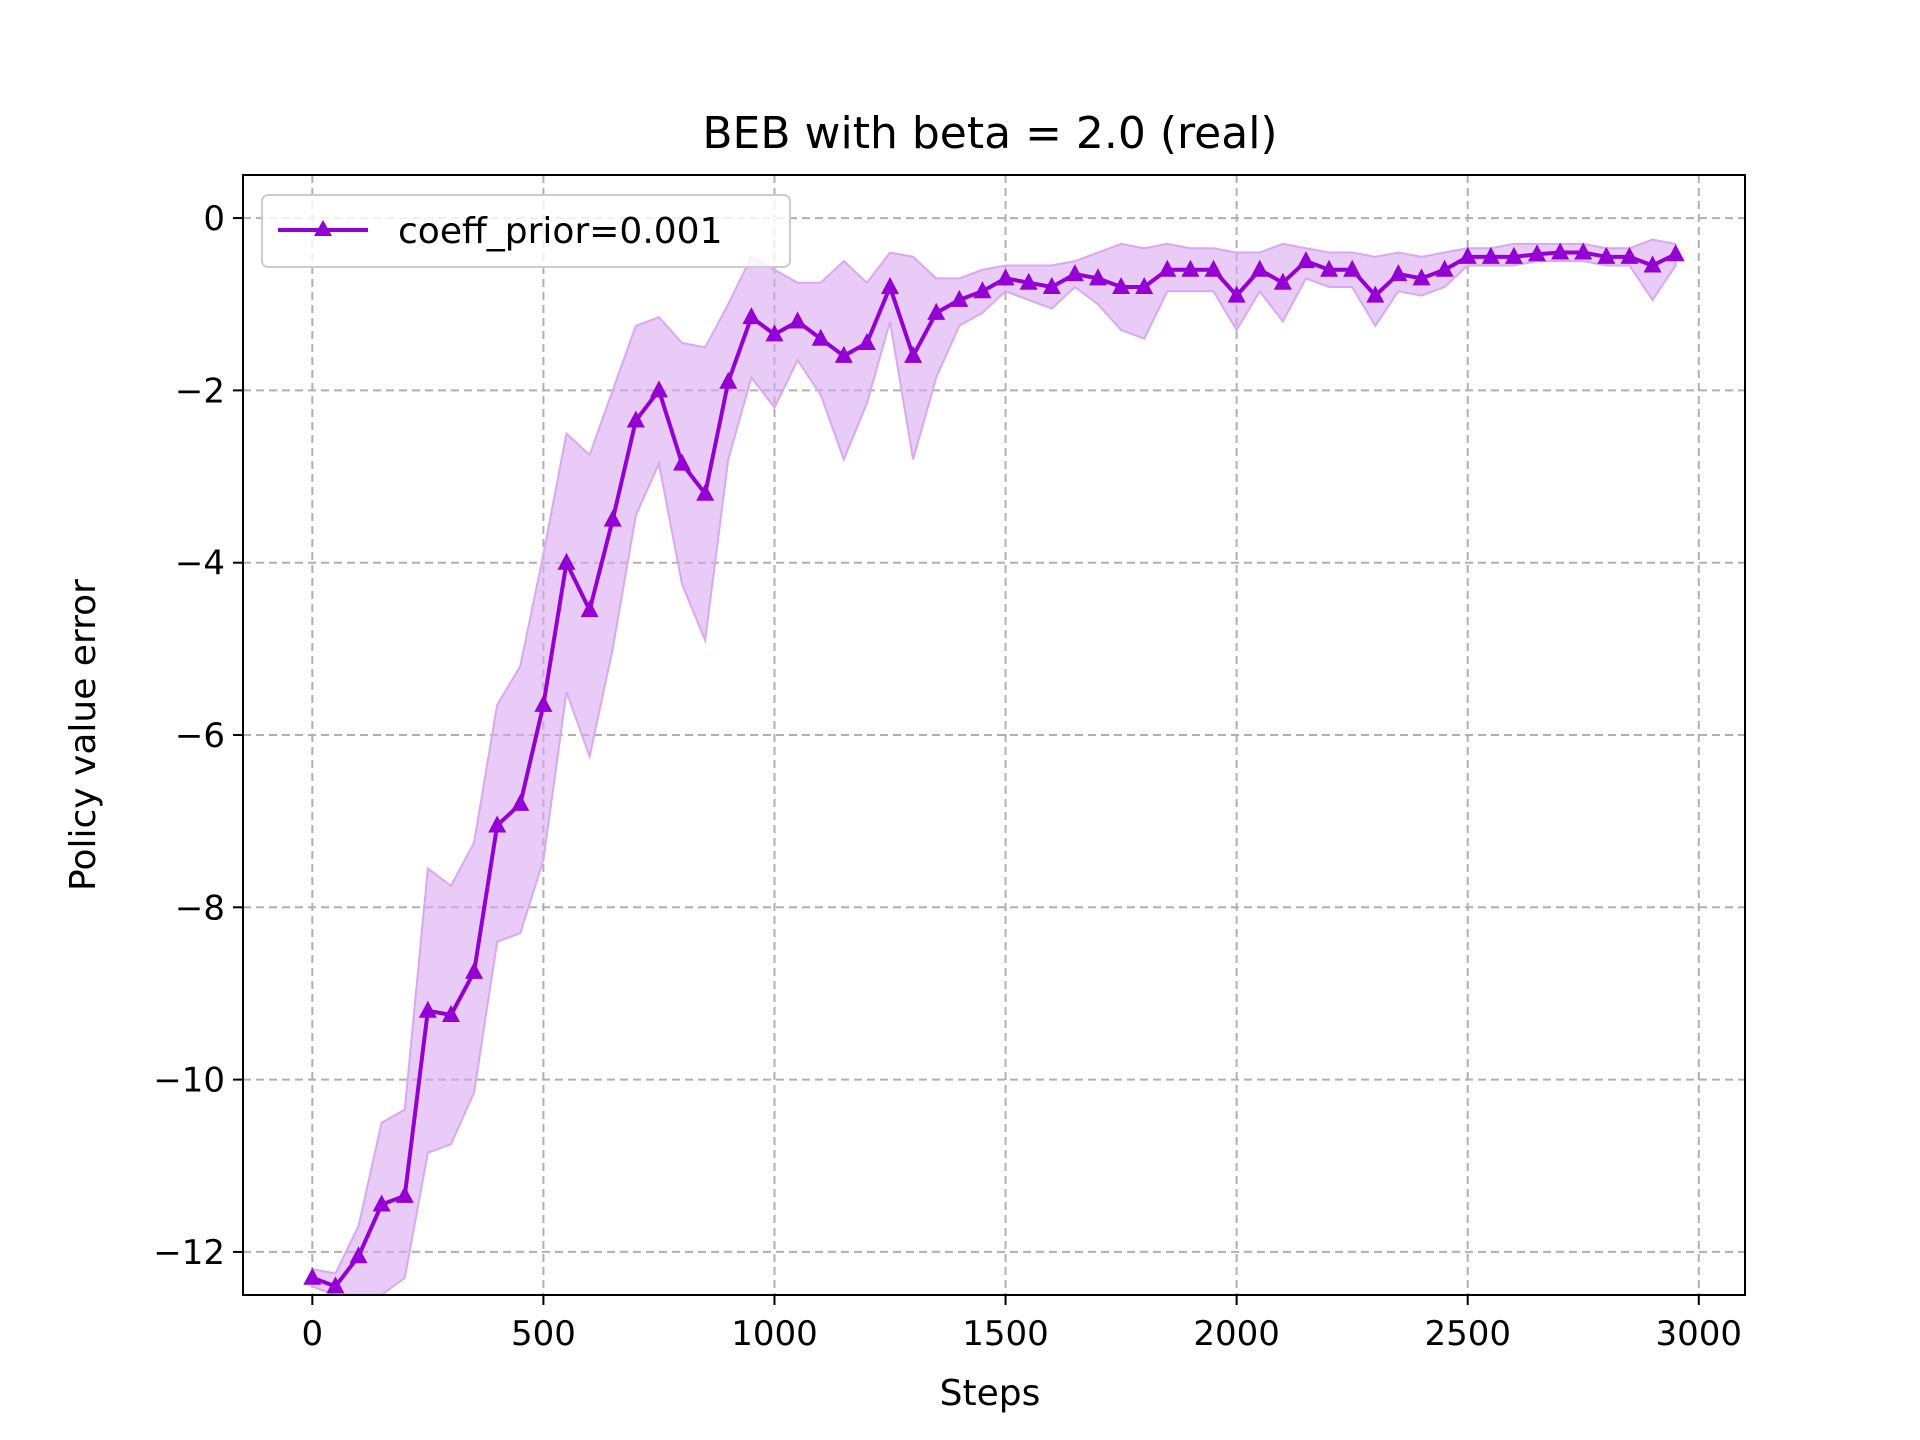  I want to click on x-tick-label: 2000, so click(1236, 1334).